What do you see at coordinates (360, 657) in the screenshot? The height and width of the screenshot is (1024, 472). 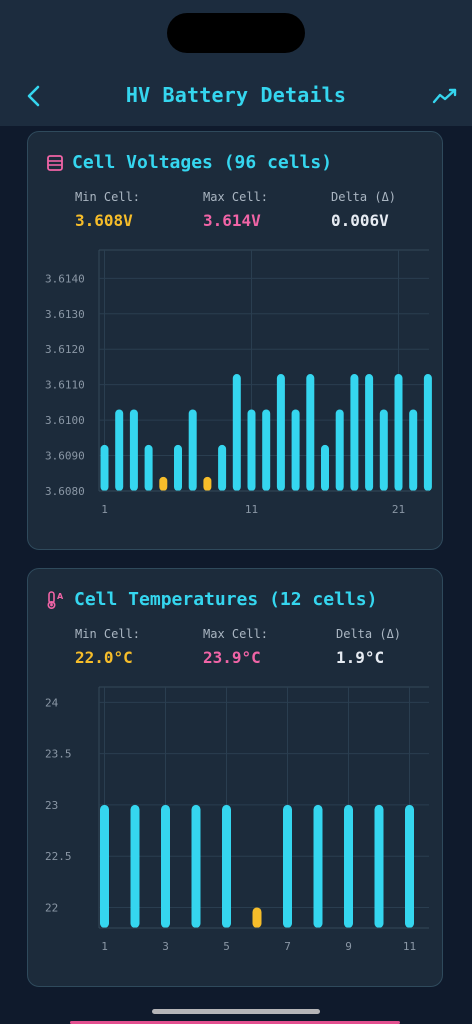 I see `delta-value: 1.9°C` at bounding box center [360, 657].